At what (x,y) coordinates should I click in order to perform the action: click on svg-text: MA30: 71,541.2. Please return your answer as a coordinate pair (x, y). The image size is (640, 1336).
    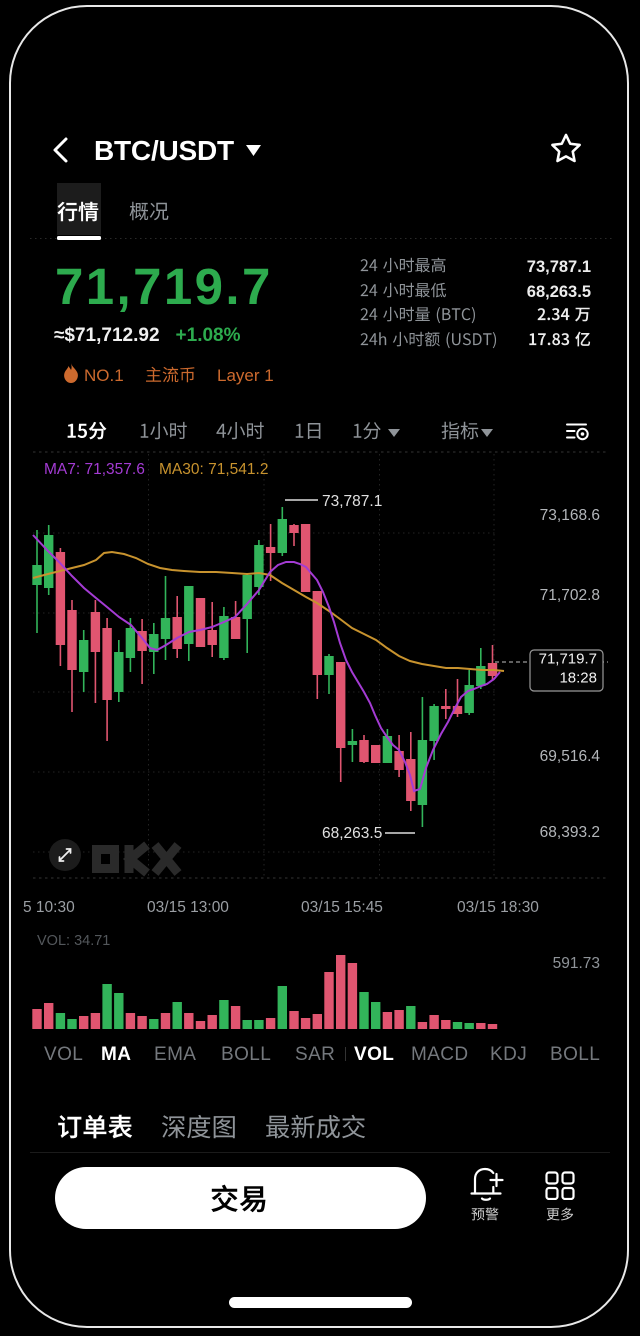
    Looking at the image, I should click on (213, 469).